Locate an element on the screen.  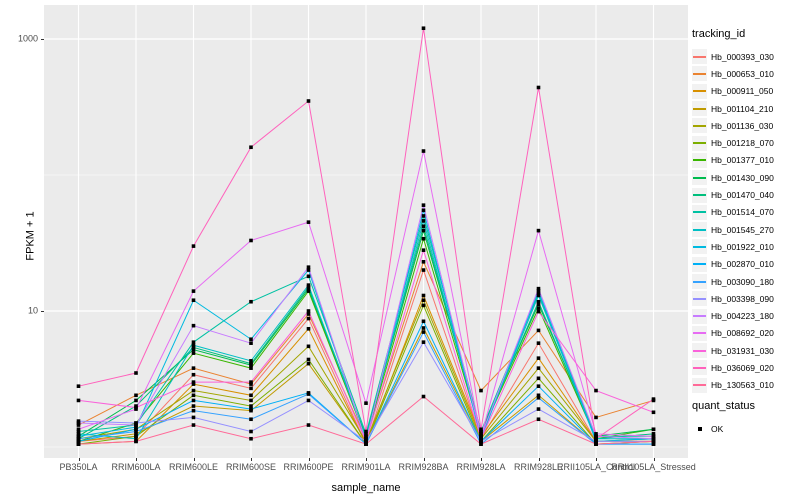
legend-item-label: Hb_130563_010 is located at coordinates (742, 385).